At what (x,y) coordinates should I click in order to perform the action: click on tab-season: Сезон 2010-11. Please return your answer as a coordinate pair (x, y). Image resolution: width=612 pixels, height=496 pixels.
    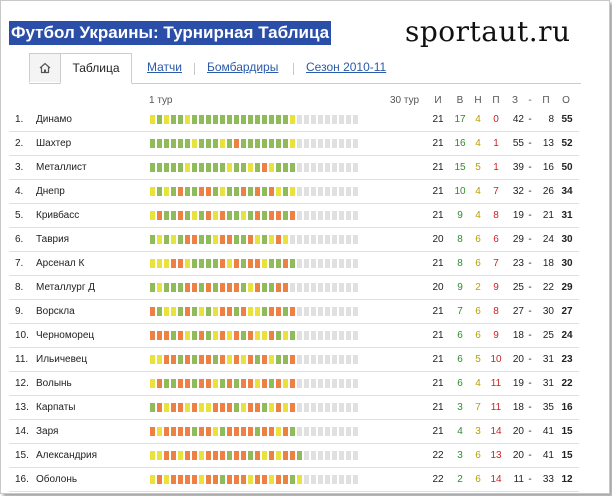
    Looking at the image, I should click on (346, 67).